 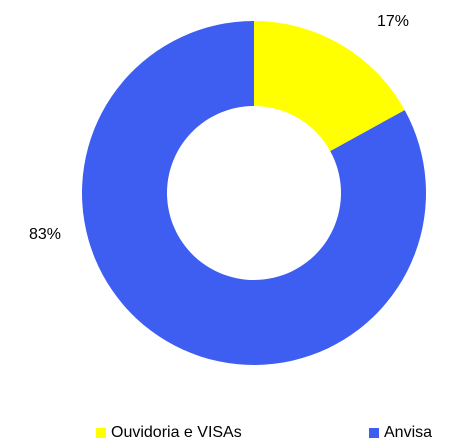 What do you see at coordinates (45, 234) in the screenshot?
I see `data-label: 83%` at bounding box center [45, 234].